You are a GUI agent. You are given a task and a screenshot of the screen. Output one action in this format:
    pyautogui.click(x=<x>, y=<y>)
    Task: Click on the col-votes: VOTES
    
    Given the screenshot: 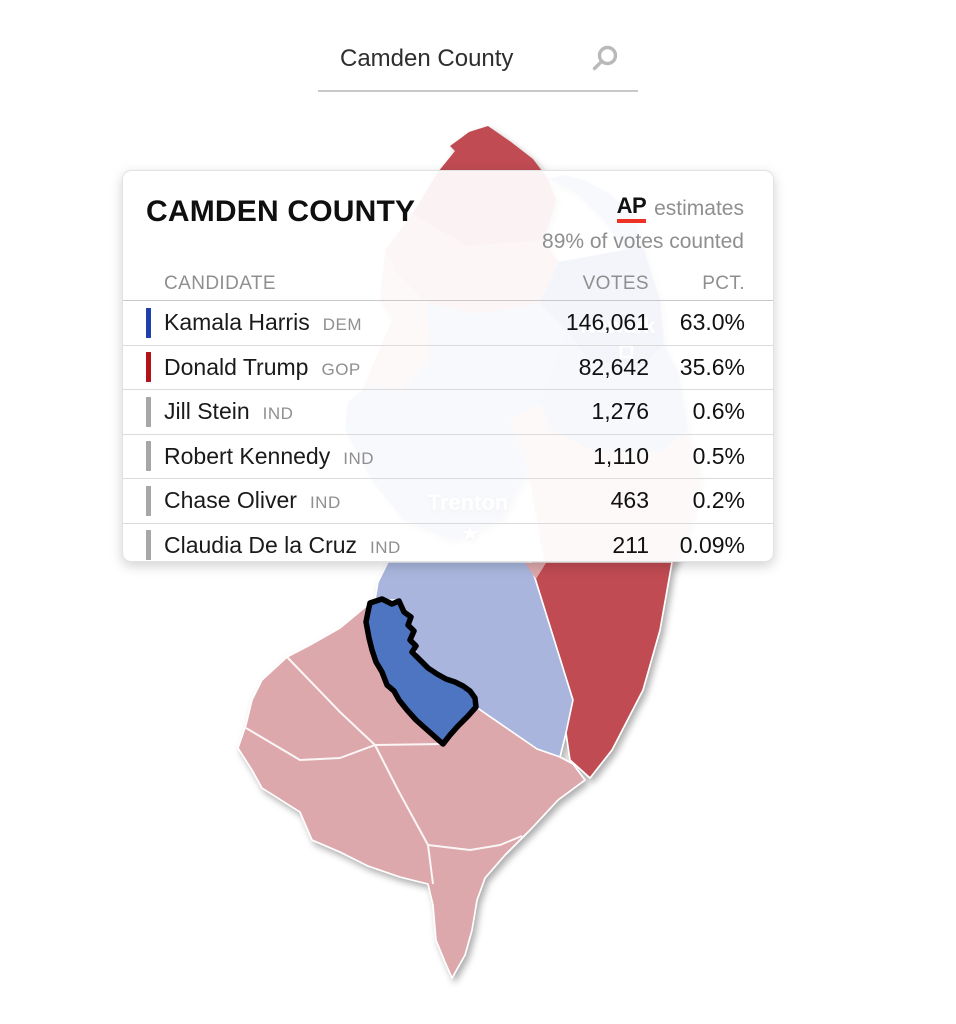 What is the action you would take?
    pyautogui.click(x=615, y=283)
    